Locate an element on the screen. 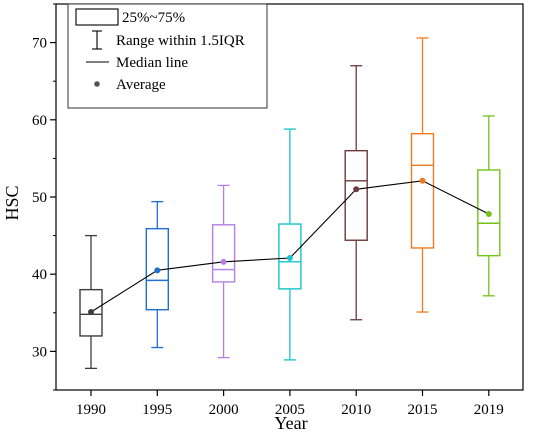 Image resolution: width=533 pixels, height=435 pixels. x-tick-label: 2019 is located at coordinates (489, 410).